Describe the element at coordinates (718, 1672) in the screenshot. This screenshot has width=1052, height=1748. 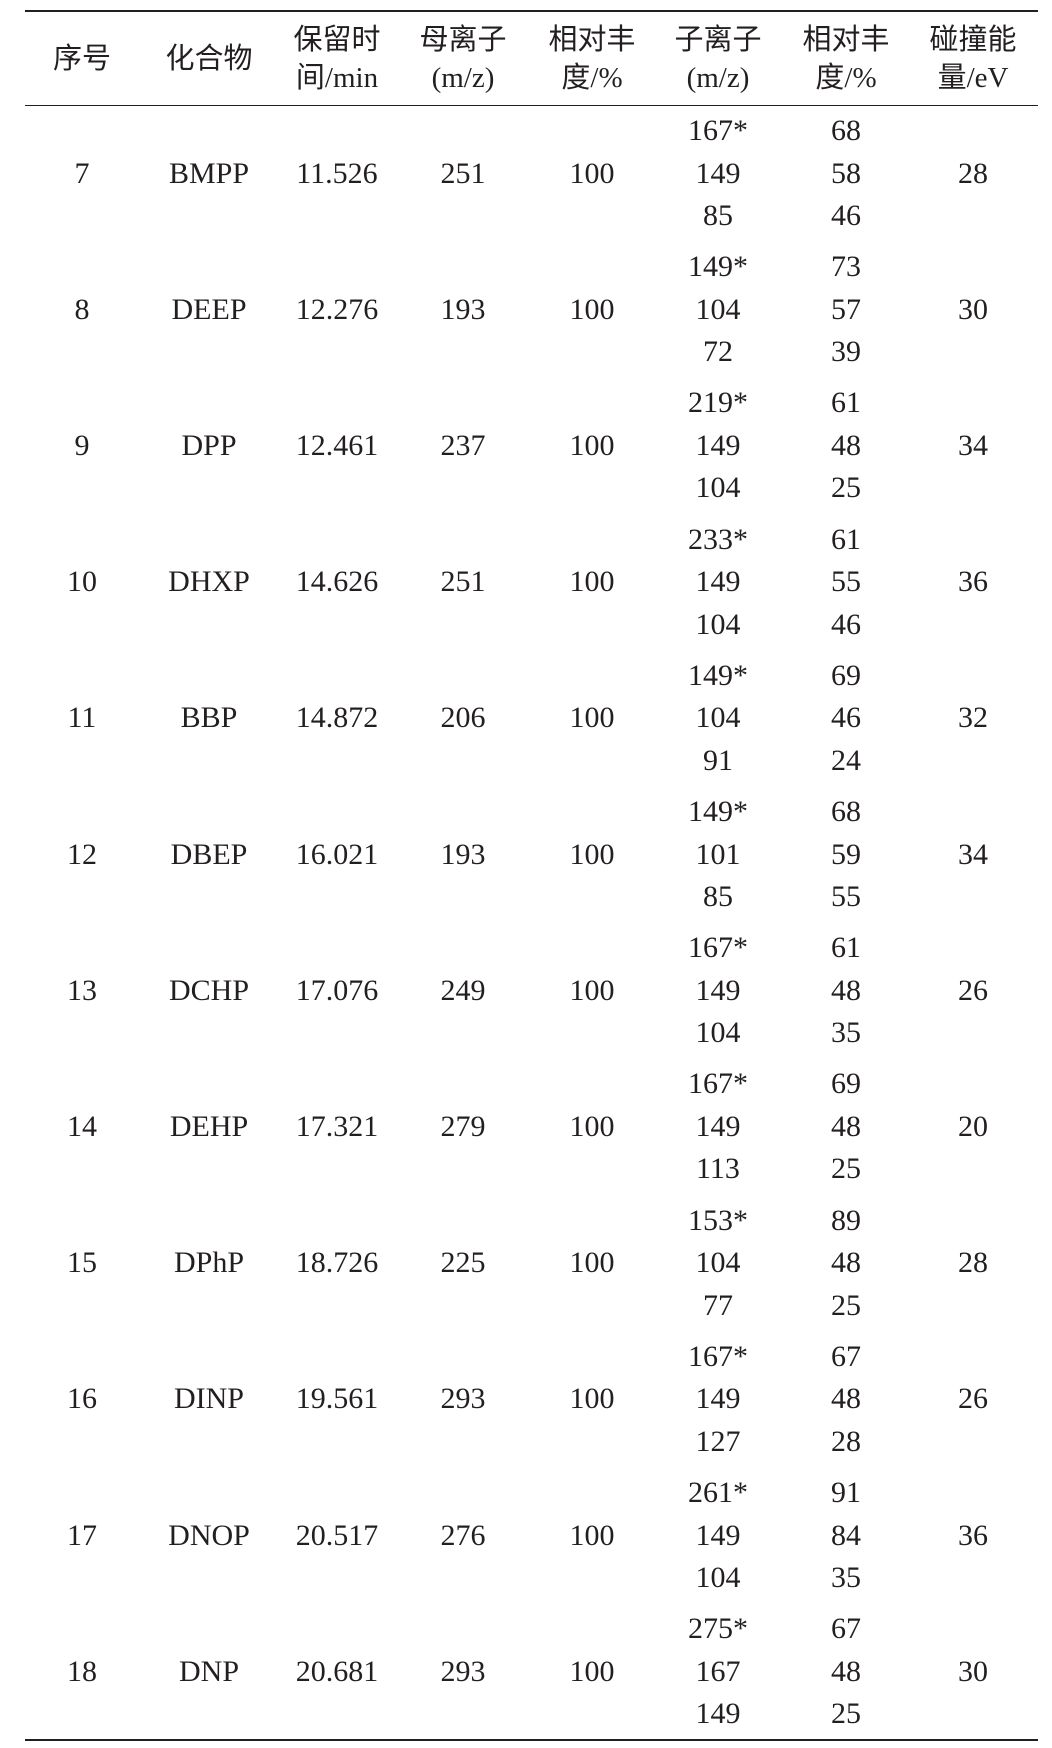
I see `daughter-ion-list: 275* 167 149` at that location.